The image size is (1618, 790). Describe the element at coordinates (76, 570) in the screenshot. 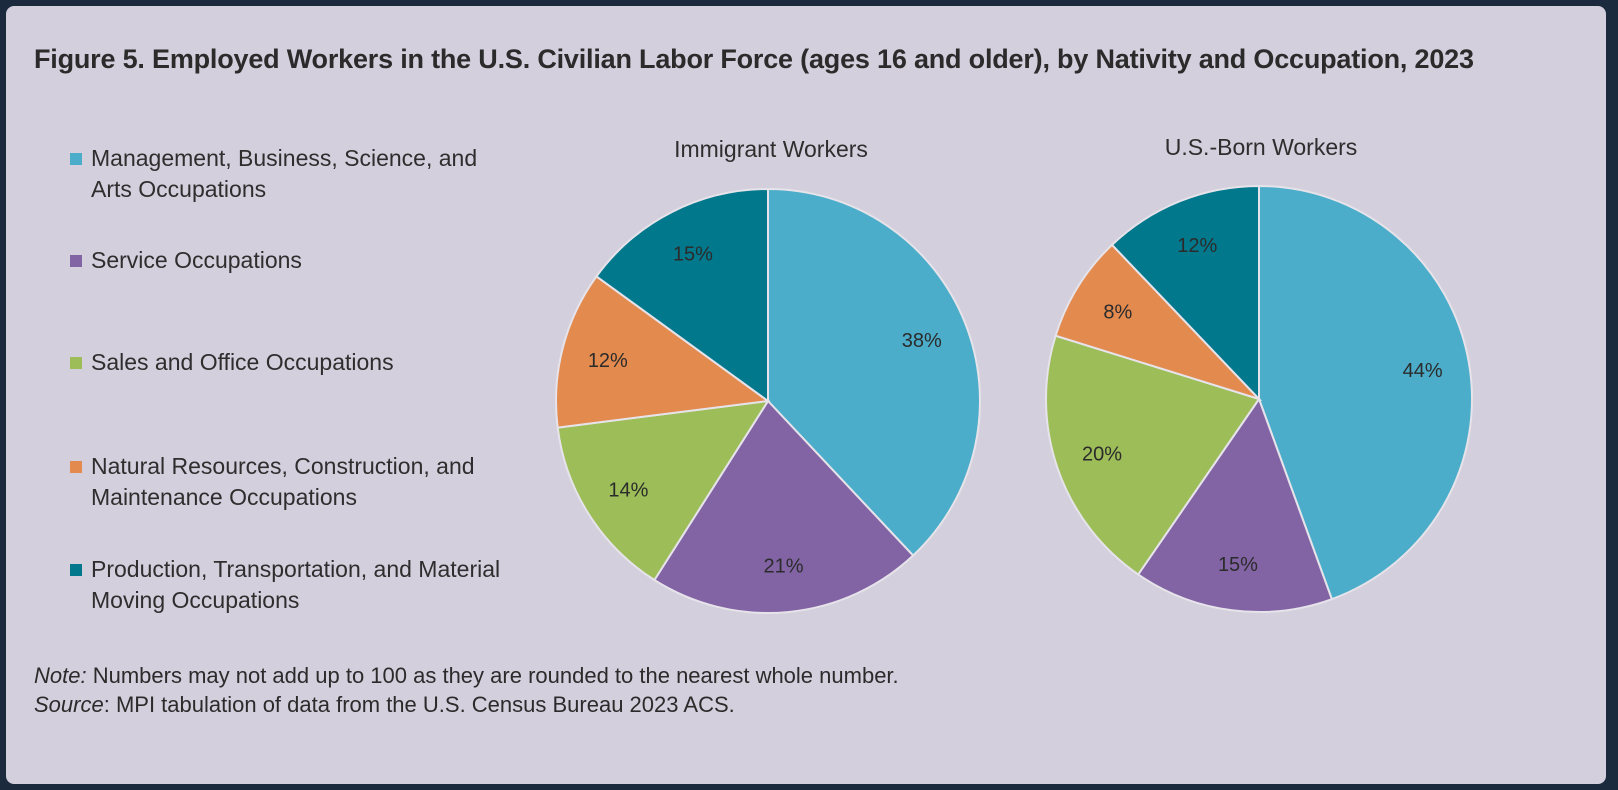

I see `legend-swatch-production` at that location.